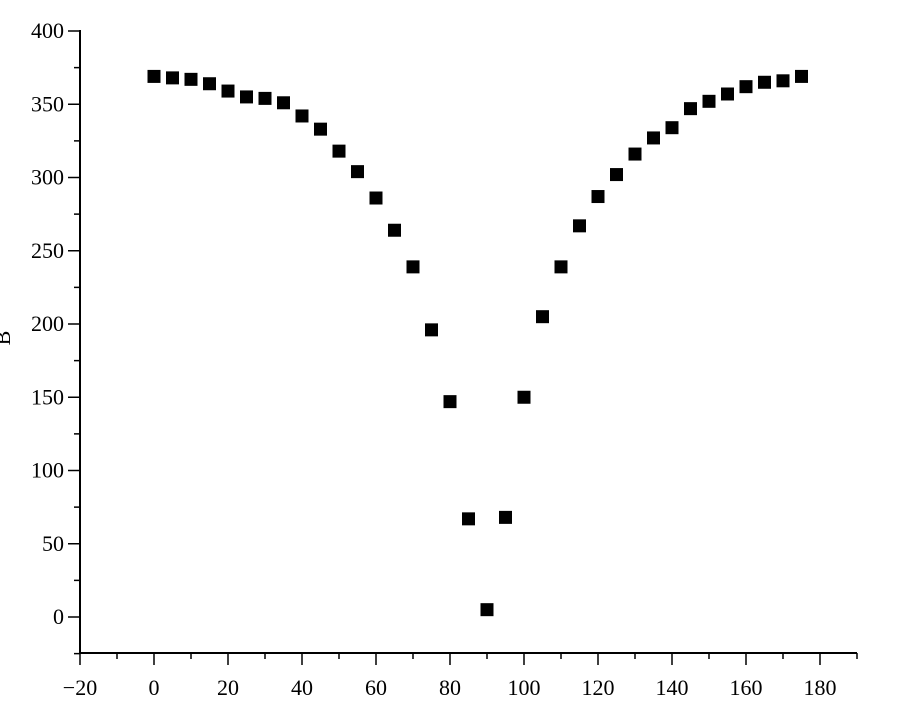  I want to click on x-tick-label: 140, so click(672, 687).